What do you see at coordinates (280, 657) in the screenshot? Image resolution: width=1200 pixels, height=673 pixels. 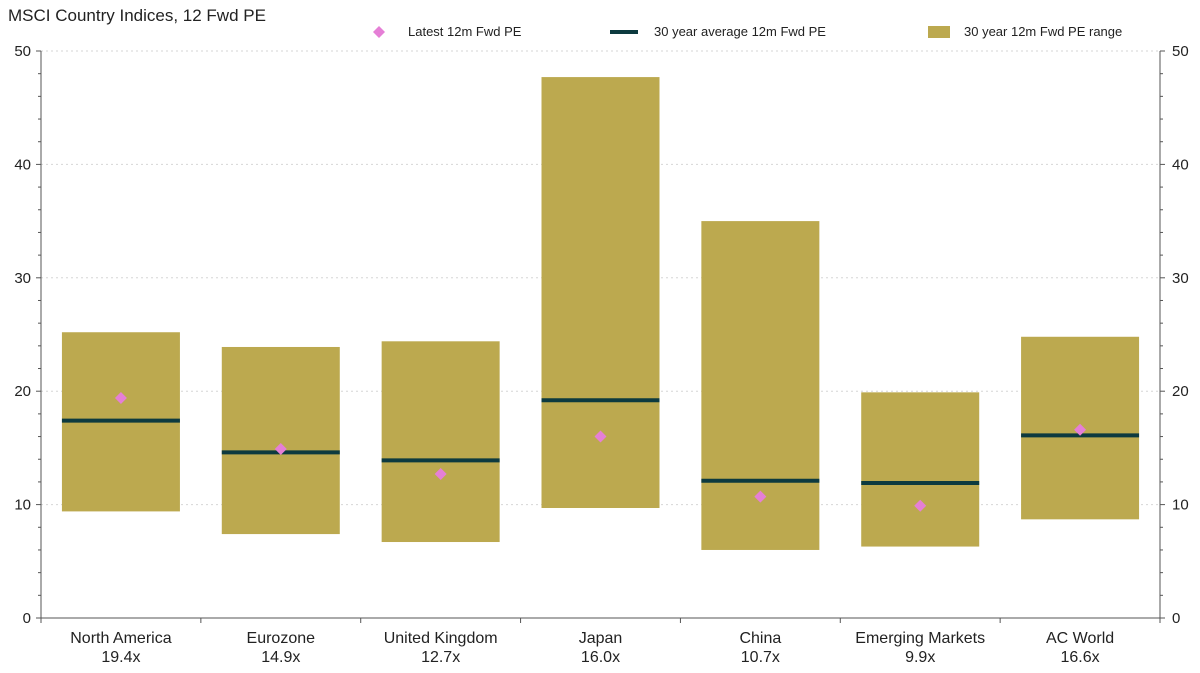 I see `category-sublabel: 14.9x` at bounding box center [280, 657].